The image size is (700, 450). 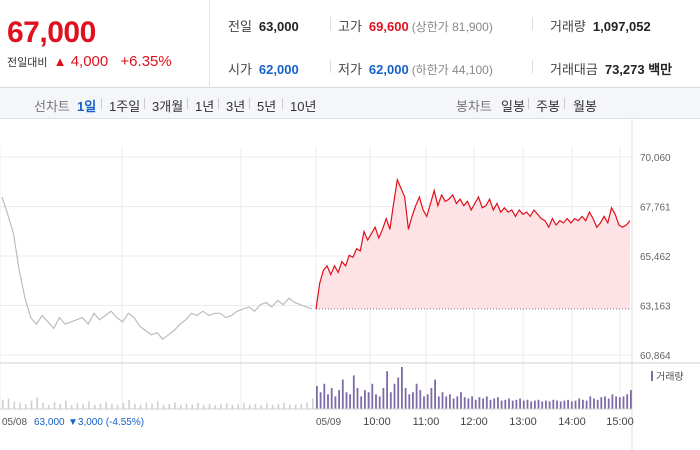 I want to click on stat-low: 저가 62,000 (하한가 44,100), so click(x=415, y=68).